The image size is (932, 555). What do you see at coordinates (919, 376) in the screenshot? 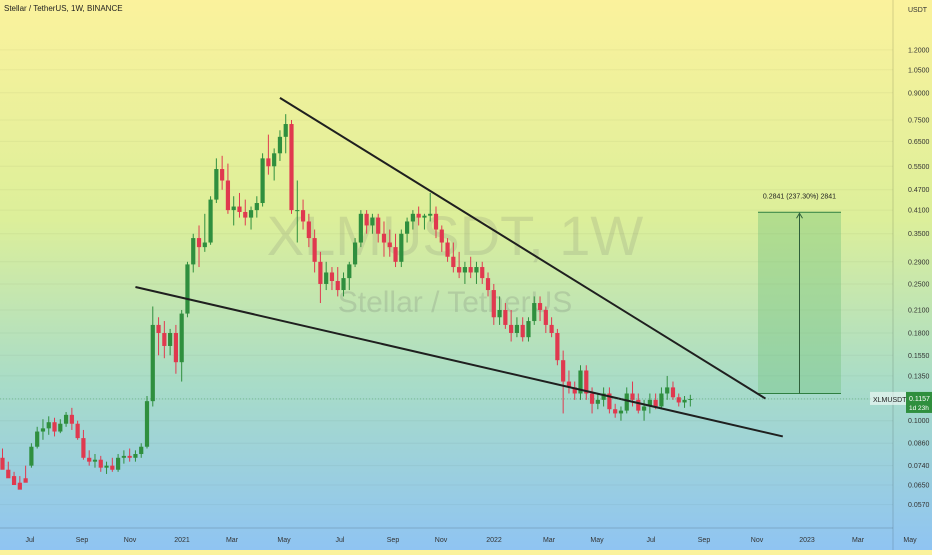
I see `price-tick-label: 0.1350` at bounding box center [919, 376].